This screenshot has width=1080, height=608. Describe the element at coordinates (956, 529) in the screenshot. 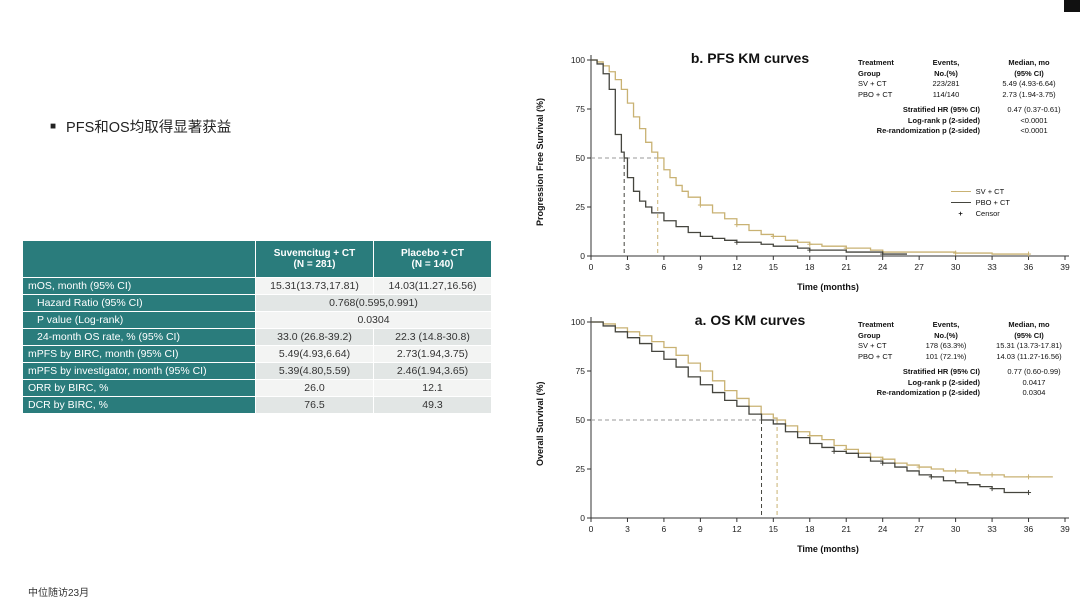

I see `x-tick-label: 30` at that location.